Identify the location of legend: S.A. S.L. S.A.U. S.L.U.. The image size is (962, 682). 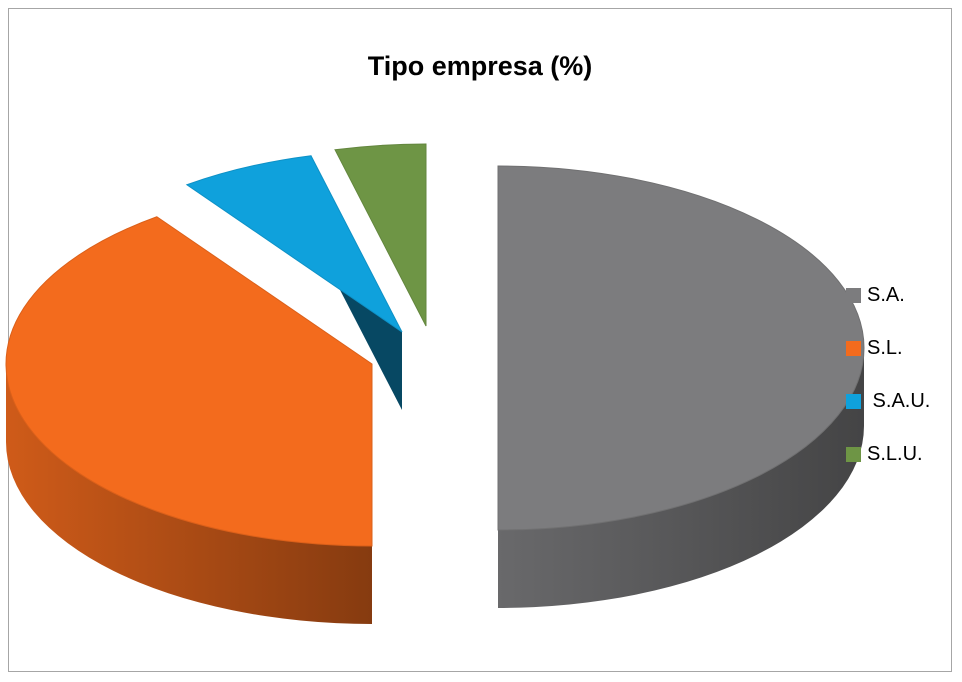
(901, 388).